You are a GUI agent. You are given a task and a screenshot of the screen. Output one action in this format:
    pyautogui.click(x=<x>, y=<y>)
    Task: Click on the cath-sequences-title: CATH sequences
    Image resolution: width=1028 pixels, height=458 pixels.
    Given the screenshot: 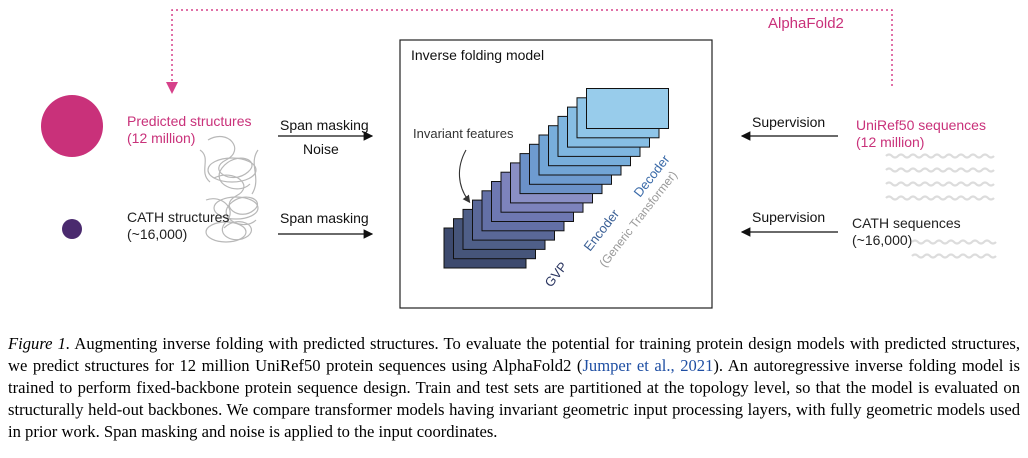 What is the action you would take?
    pyautogui.click(x=906, y=223)
    